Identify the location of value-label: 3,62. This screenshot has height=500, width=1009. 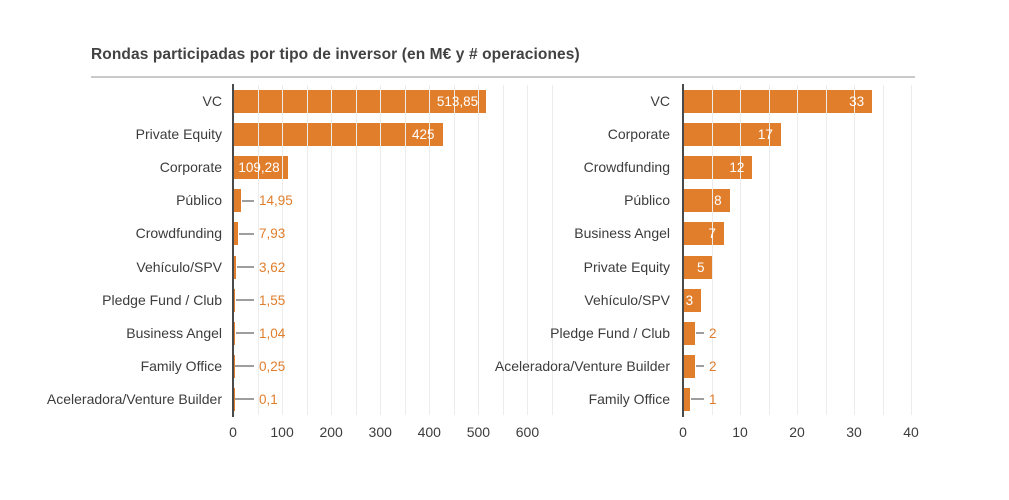
(272, 267).